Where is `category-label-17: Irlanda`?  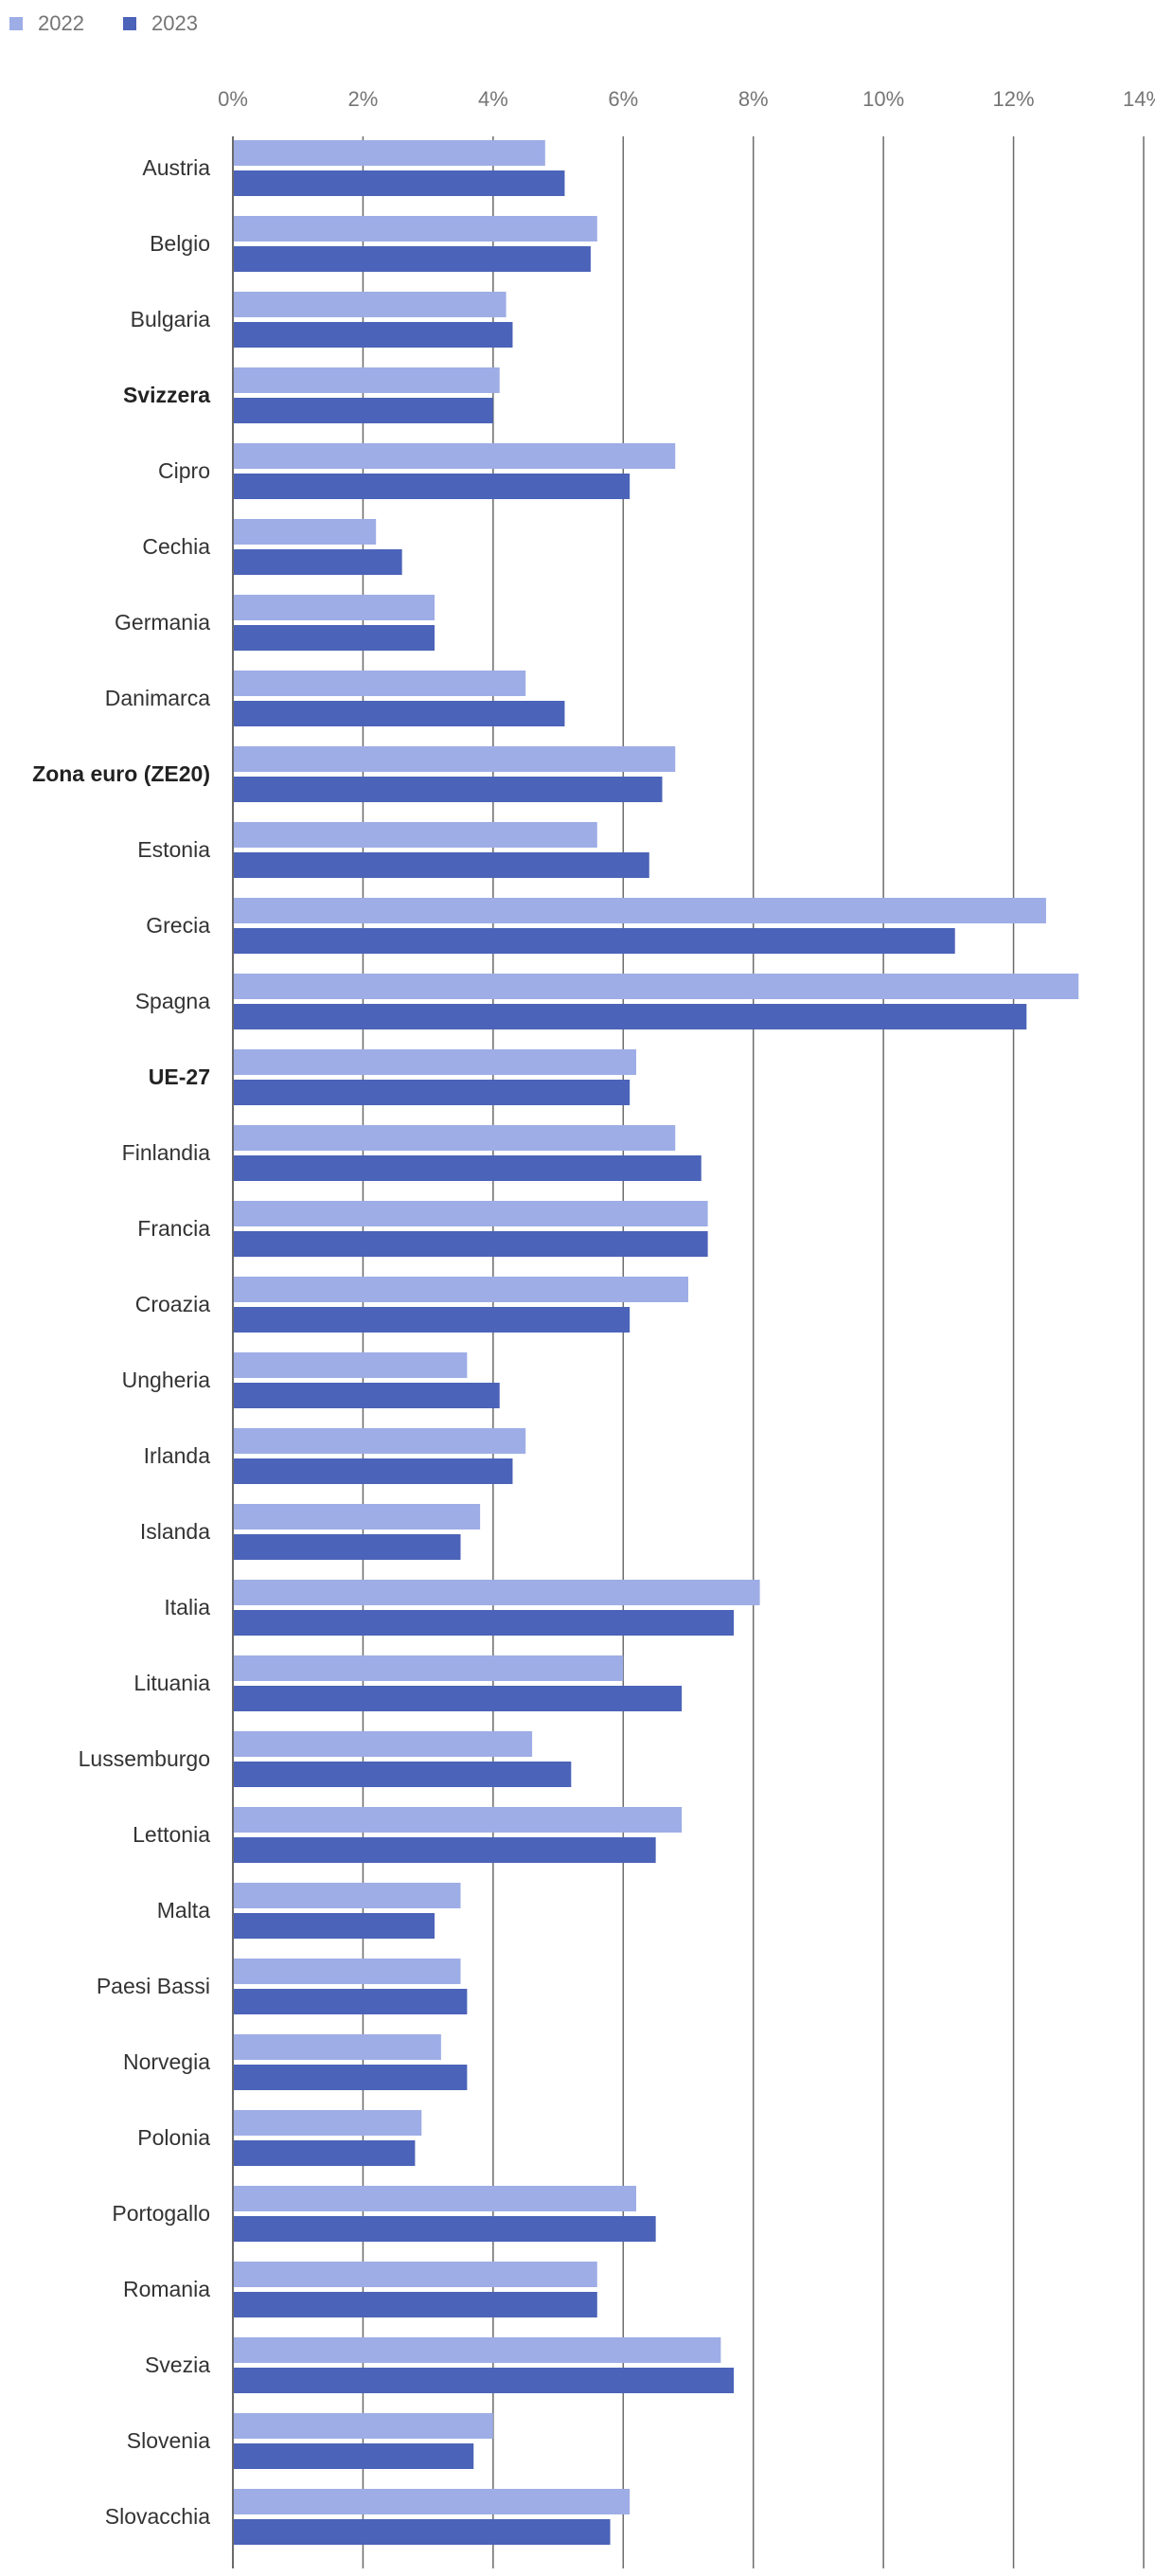 category-label-17: Irlanda is located at coordinates (177, 1455).